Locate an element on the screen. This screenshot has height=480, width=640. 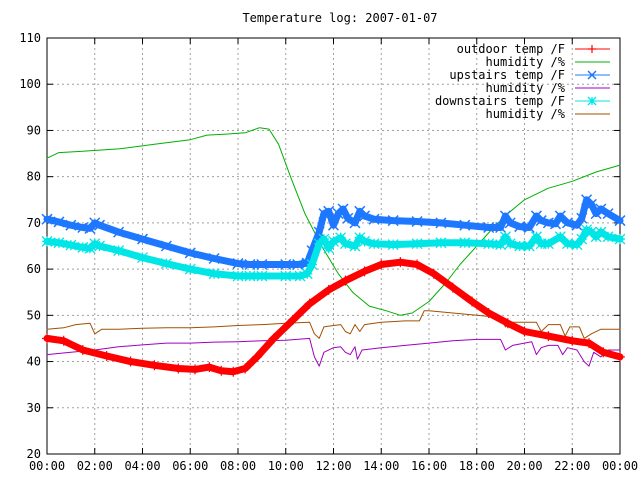
x-tick-label: 16:00 is located at coordinates (429, 466).